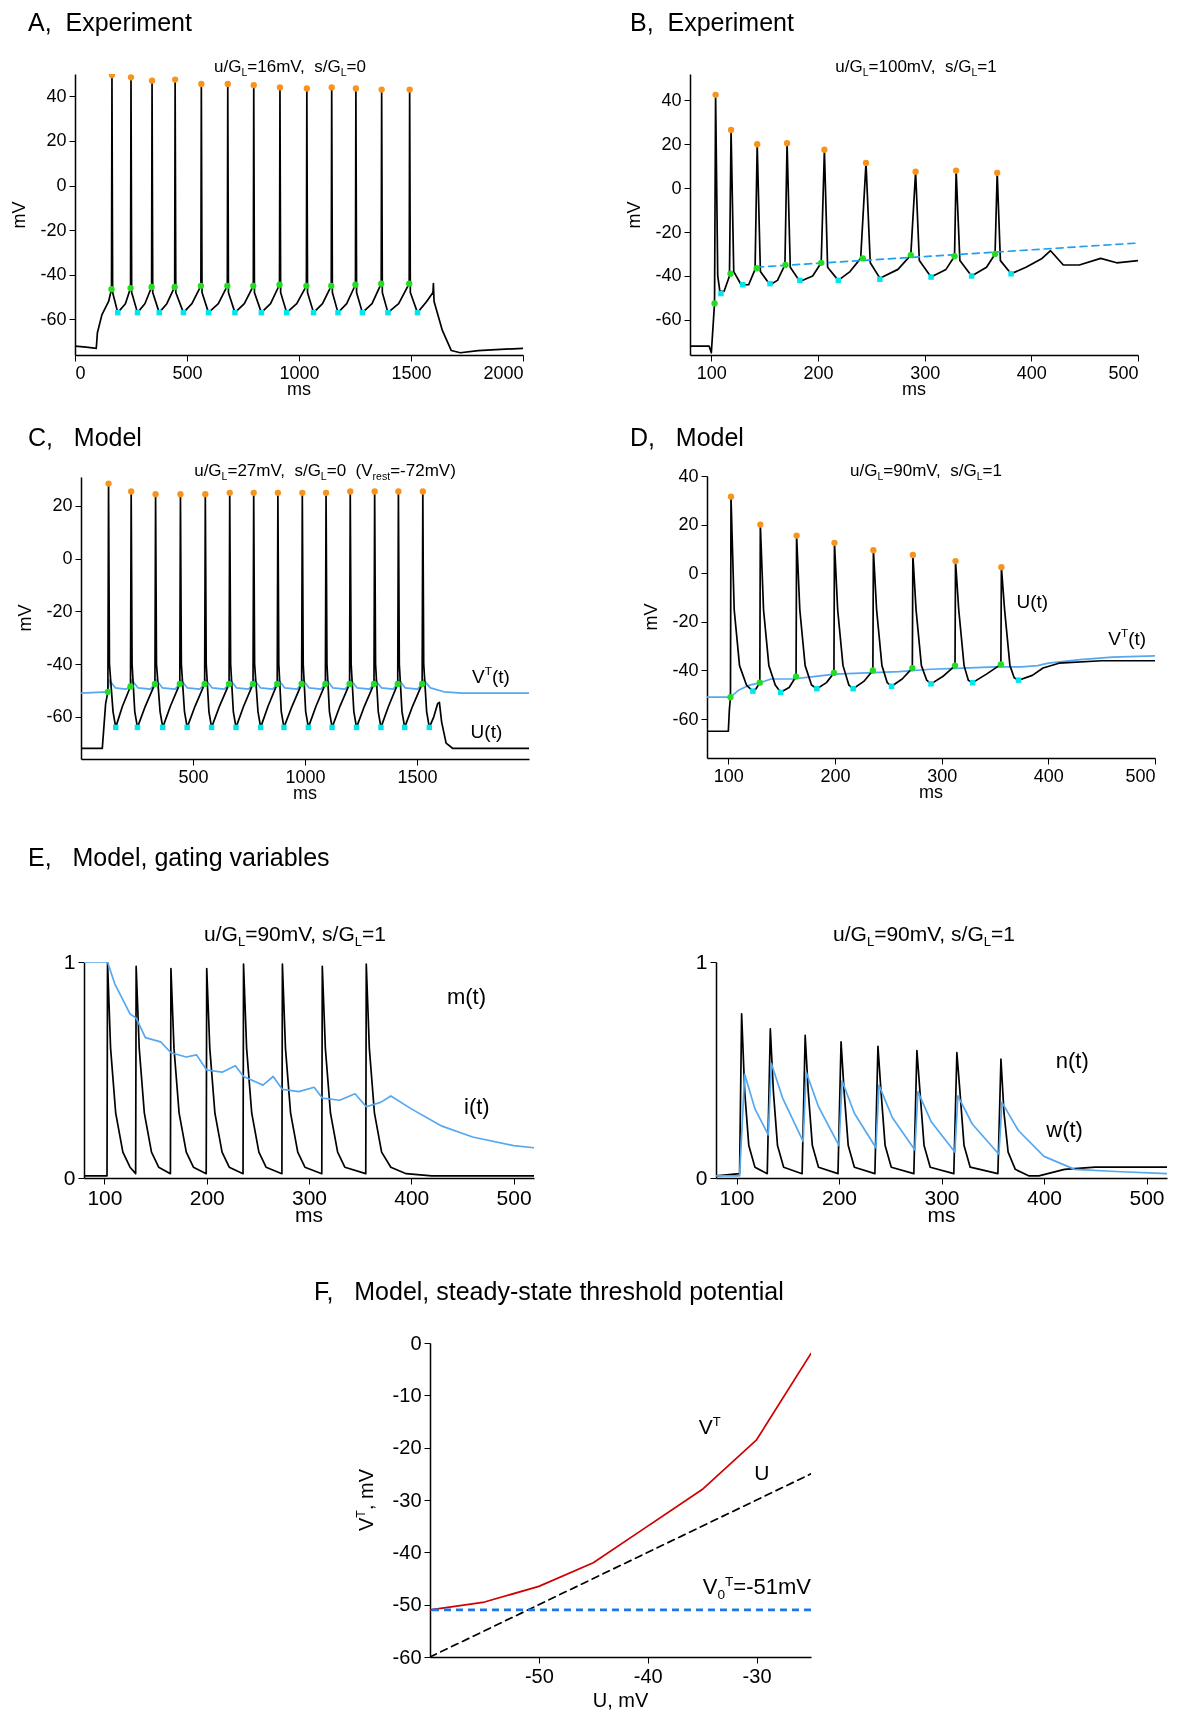 The height and width of the screenshot is (1714, 1181). Describe the element at coordinates (466, 996) in the screenshot. I see `annotation: m(t)` at that location.